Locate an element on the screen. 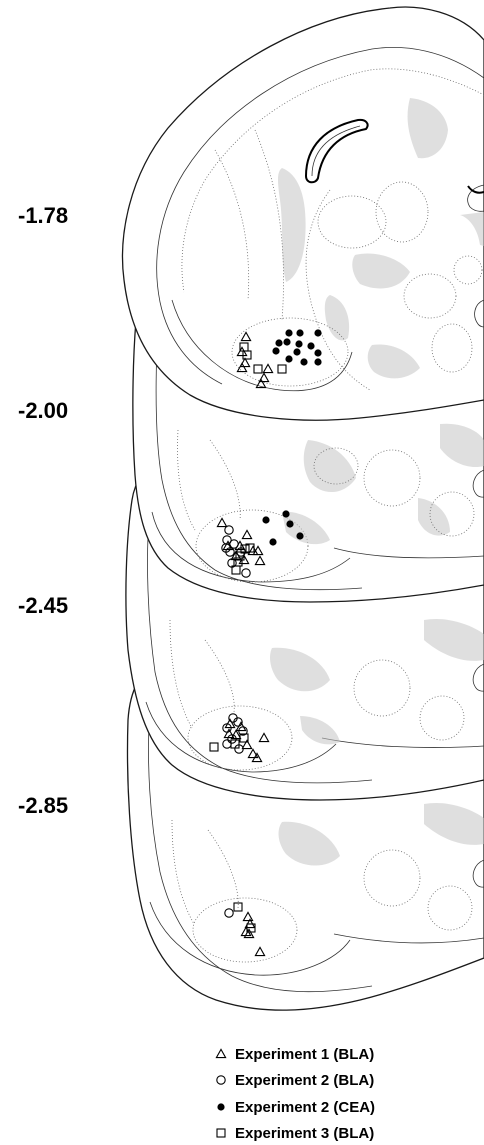  section-3-ap-label: -2.45 is located at coordinates (43, 605).